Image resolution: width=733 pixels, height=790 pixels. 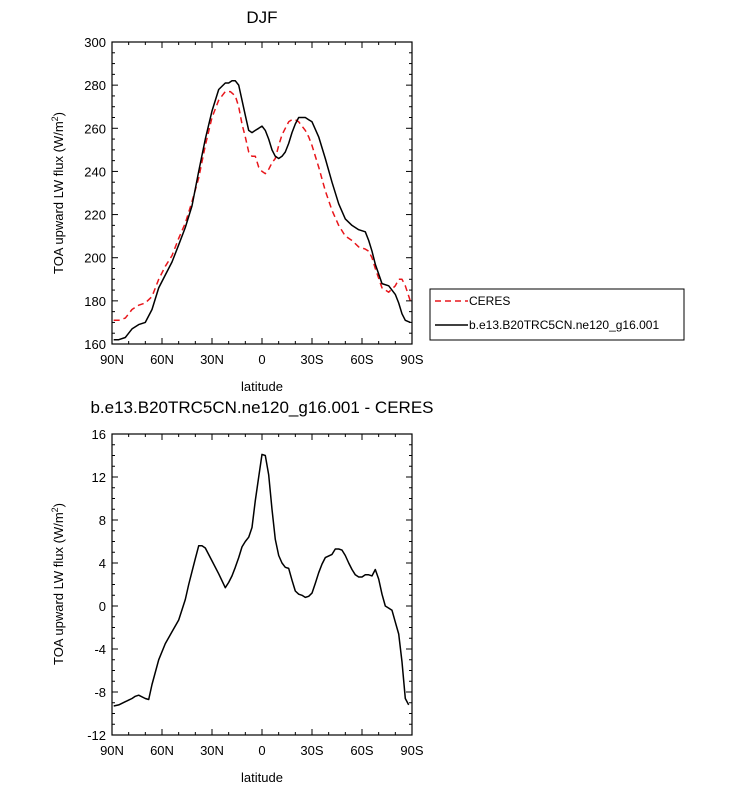 I want to click on bottom-y-tick-label: 12, so click(x=99, y=477).